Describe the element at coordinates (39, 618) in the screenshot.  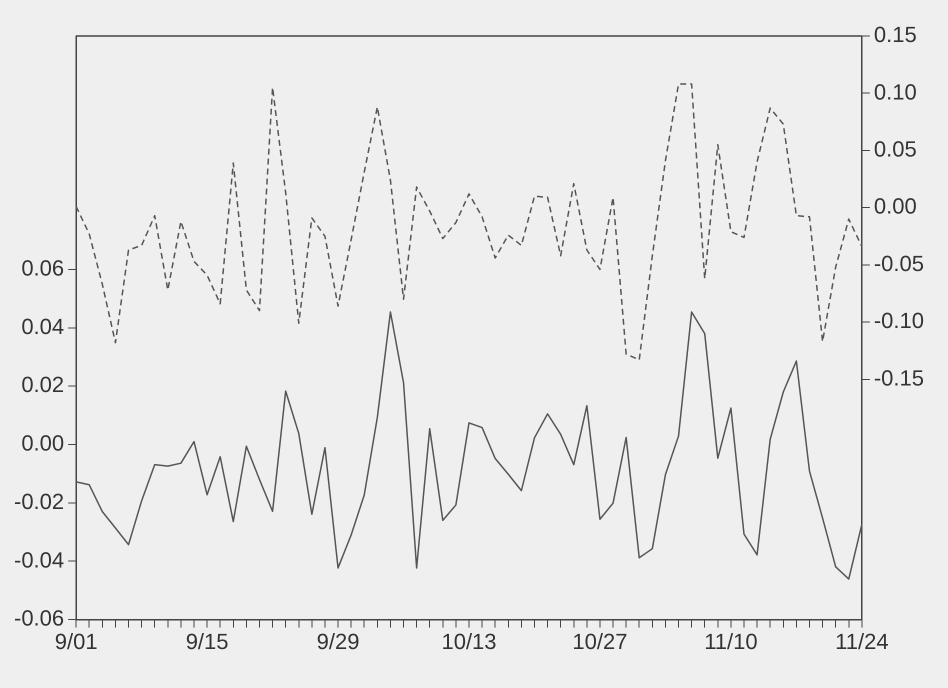
I see `y-tick-label: -0.06` at that location.